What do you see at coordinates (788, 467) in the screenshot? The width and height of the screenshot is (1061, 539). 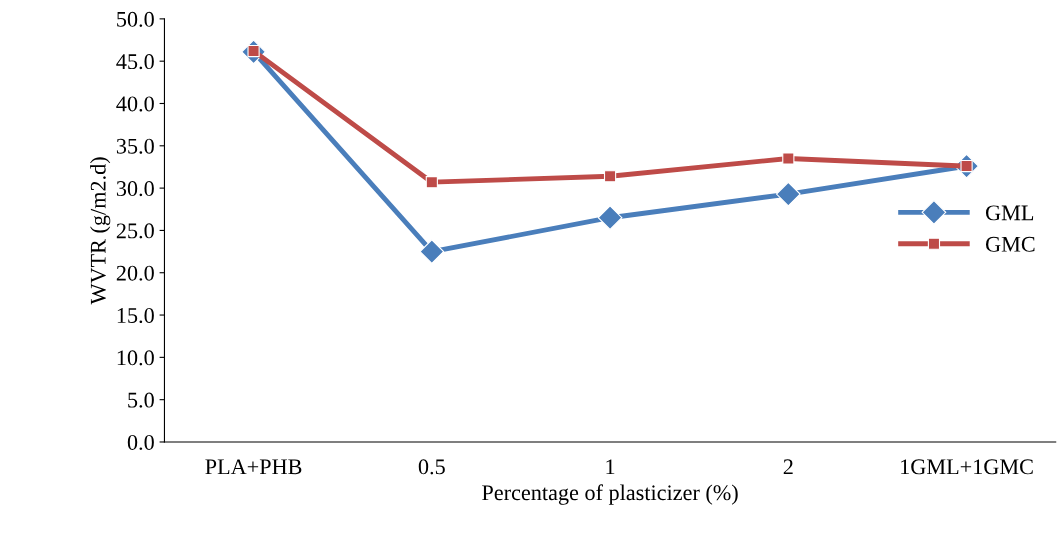 I see `x-tick-label: 2` at bounding box center [788, 467].